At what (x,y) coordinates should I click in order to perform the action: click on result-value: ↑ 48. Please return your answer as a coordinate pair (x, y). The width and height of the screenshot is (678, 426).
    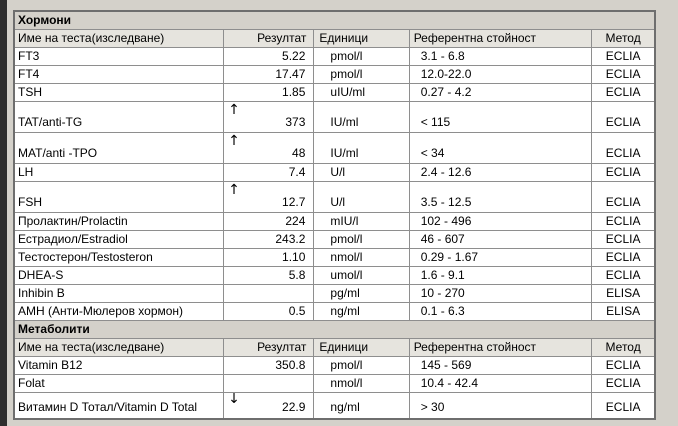
    Looking at the image, I should click on (269, 147).